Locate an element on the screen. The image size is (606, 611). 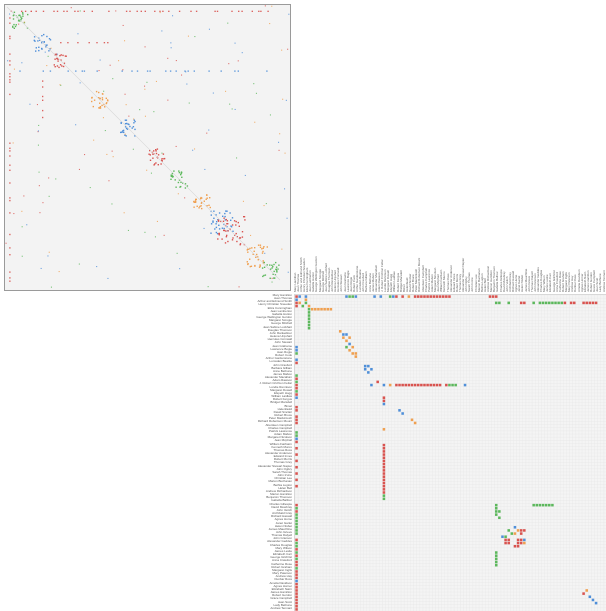
row-label: Christian Lee is located at coordinates (283, 478).